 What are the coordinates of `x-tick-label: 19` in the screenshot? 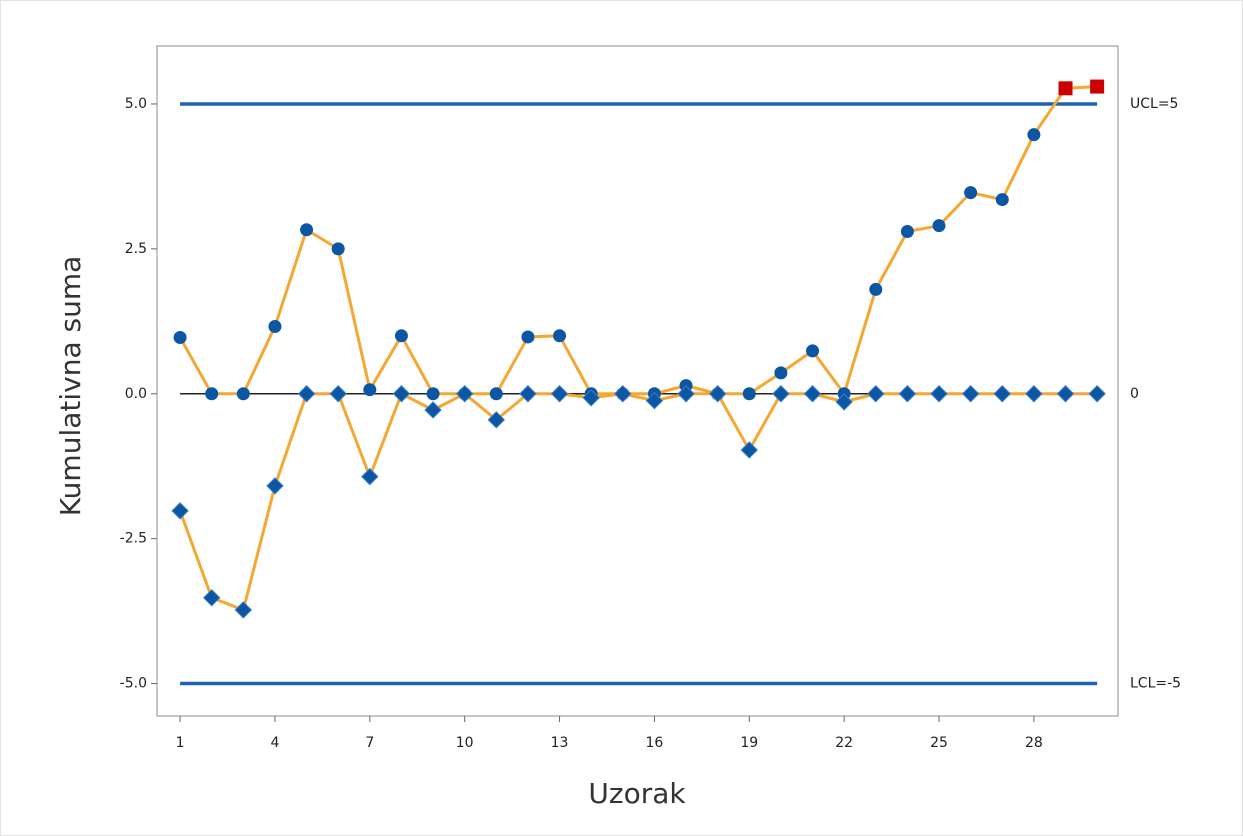 It's located at (749, 743).